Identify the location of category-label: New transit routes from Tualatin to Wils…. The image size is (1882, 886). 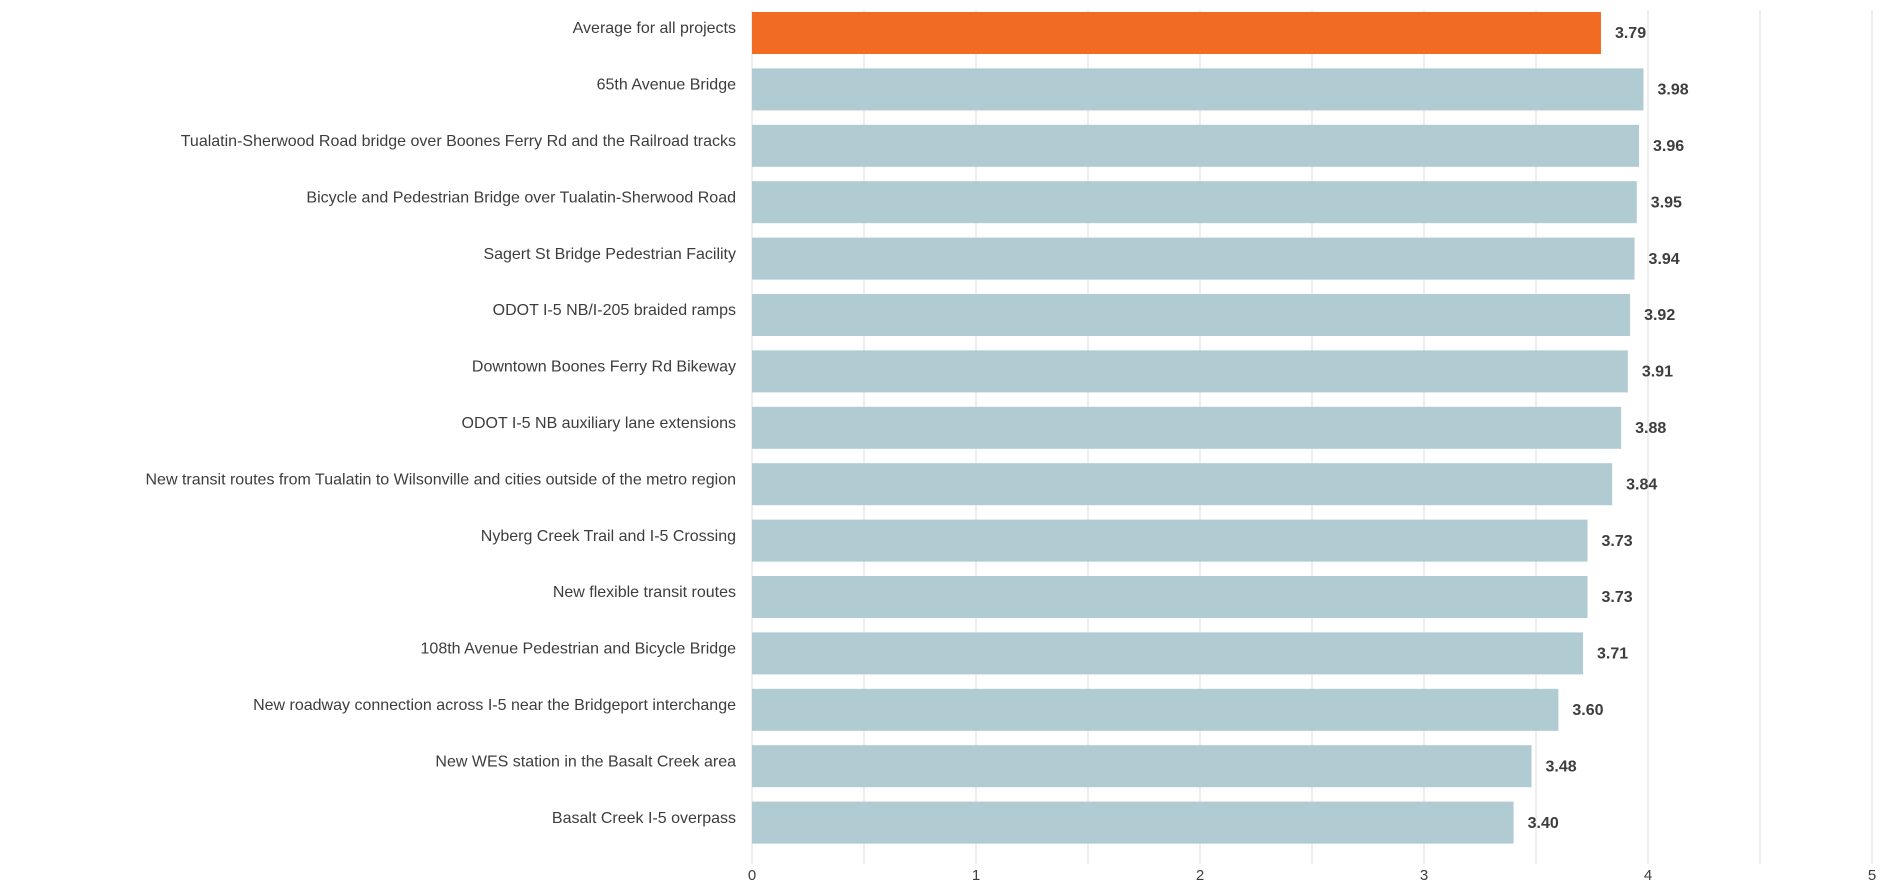
(441, 479).